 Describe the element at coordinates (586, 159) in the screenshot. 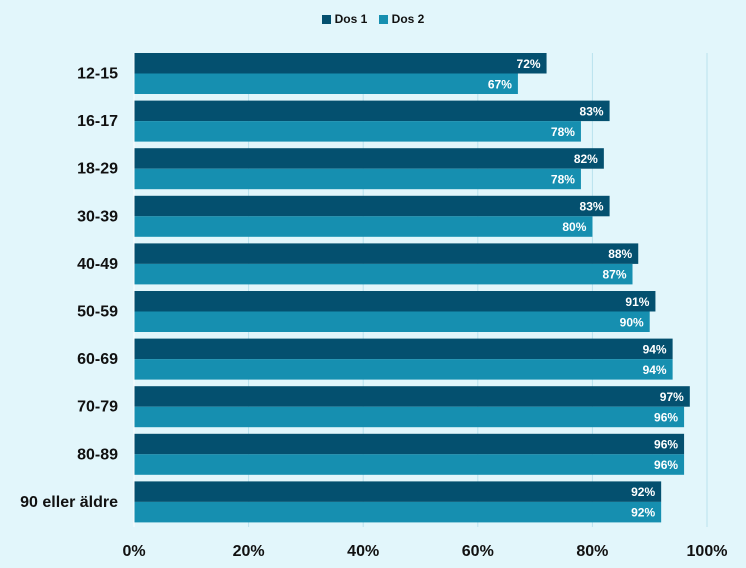

I see `data-label: 82%` at that location.